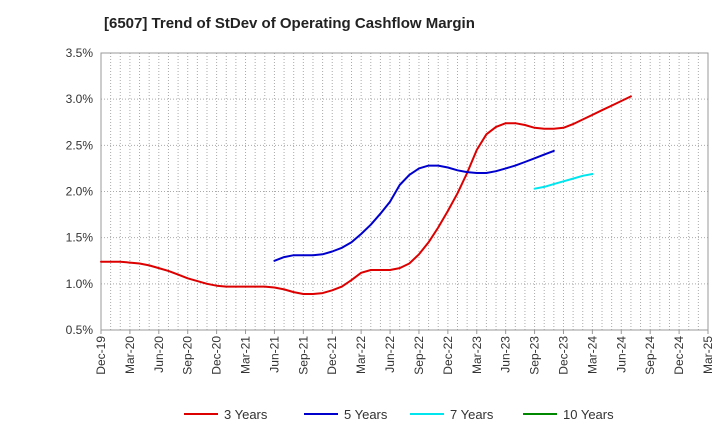  I want to click on series-line-5-years, so click(414, 205).